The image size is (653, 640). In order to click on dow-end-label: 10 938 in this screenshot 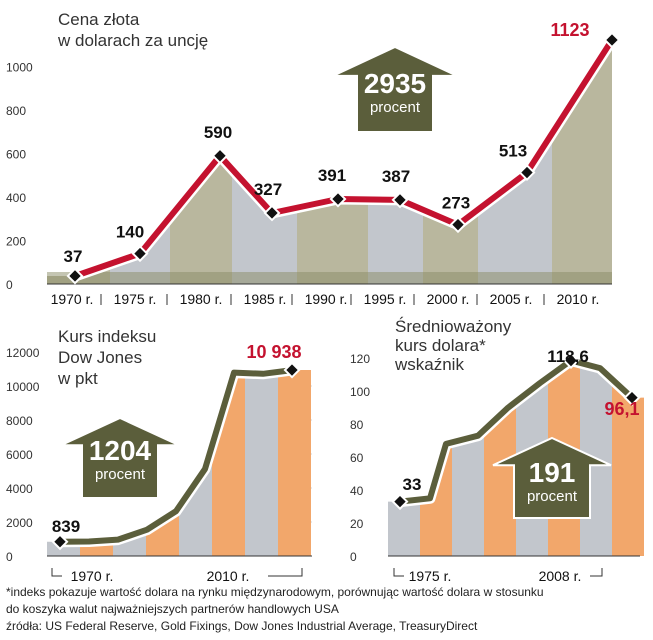, I will do `click(273, 352)`.